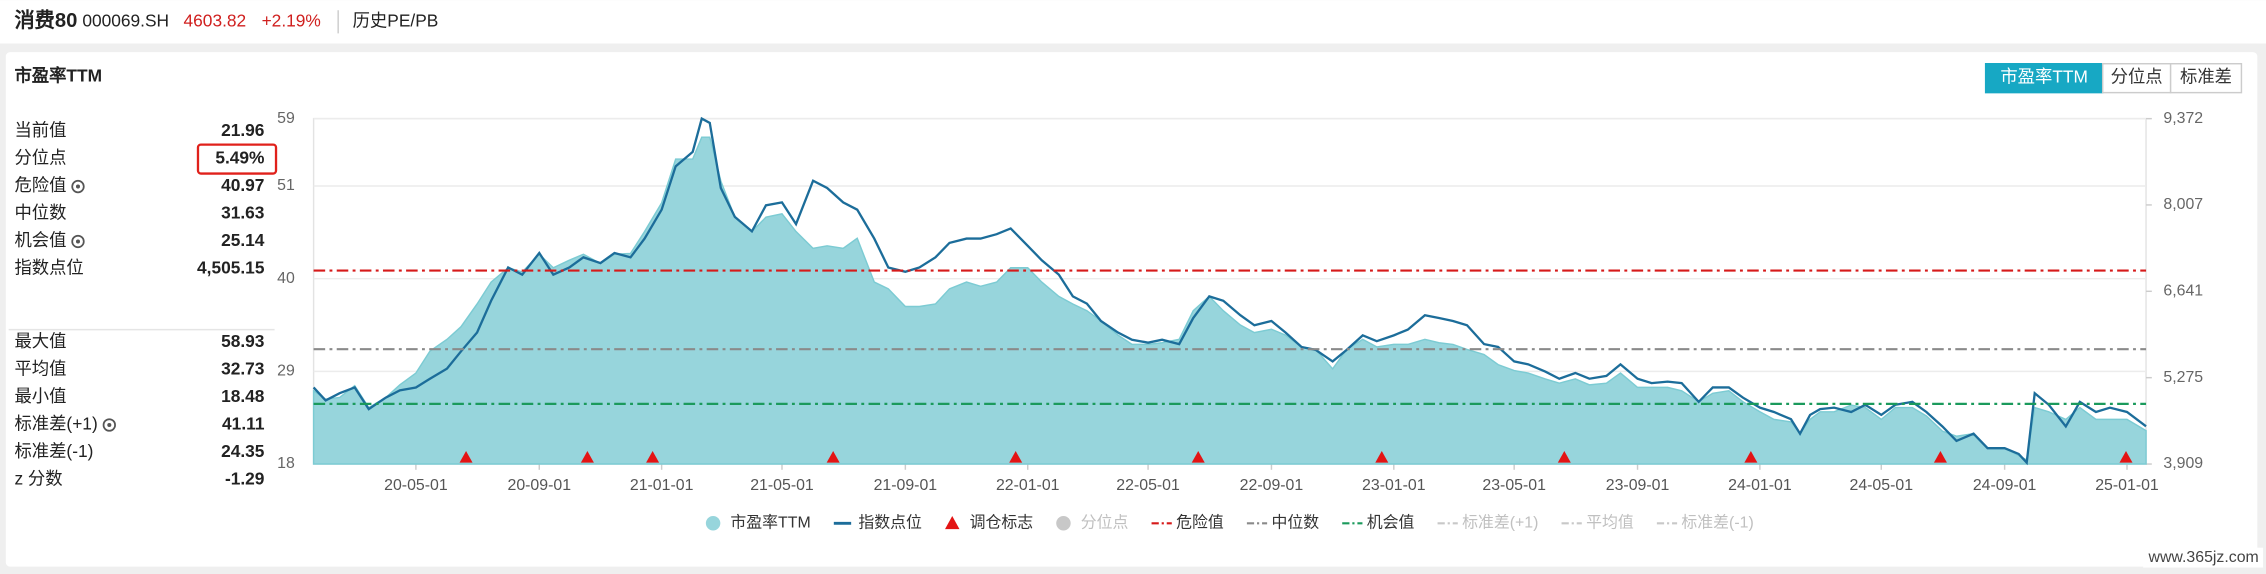 This screenshot has width=2266, height=574. Describe the element at coordinates (53, 451) in the screenshot. I see `stat-label: 标准差(-1)` at that location.